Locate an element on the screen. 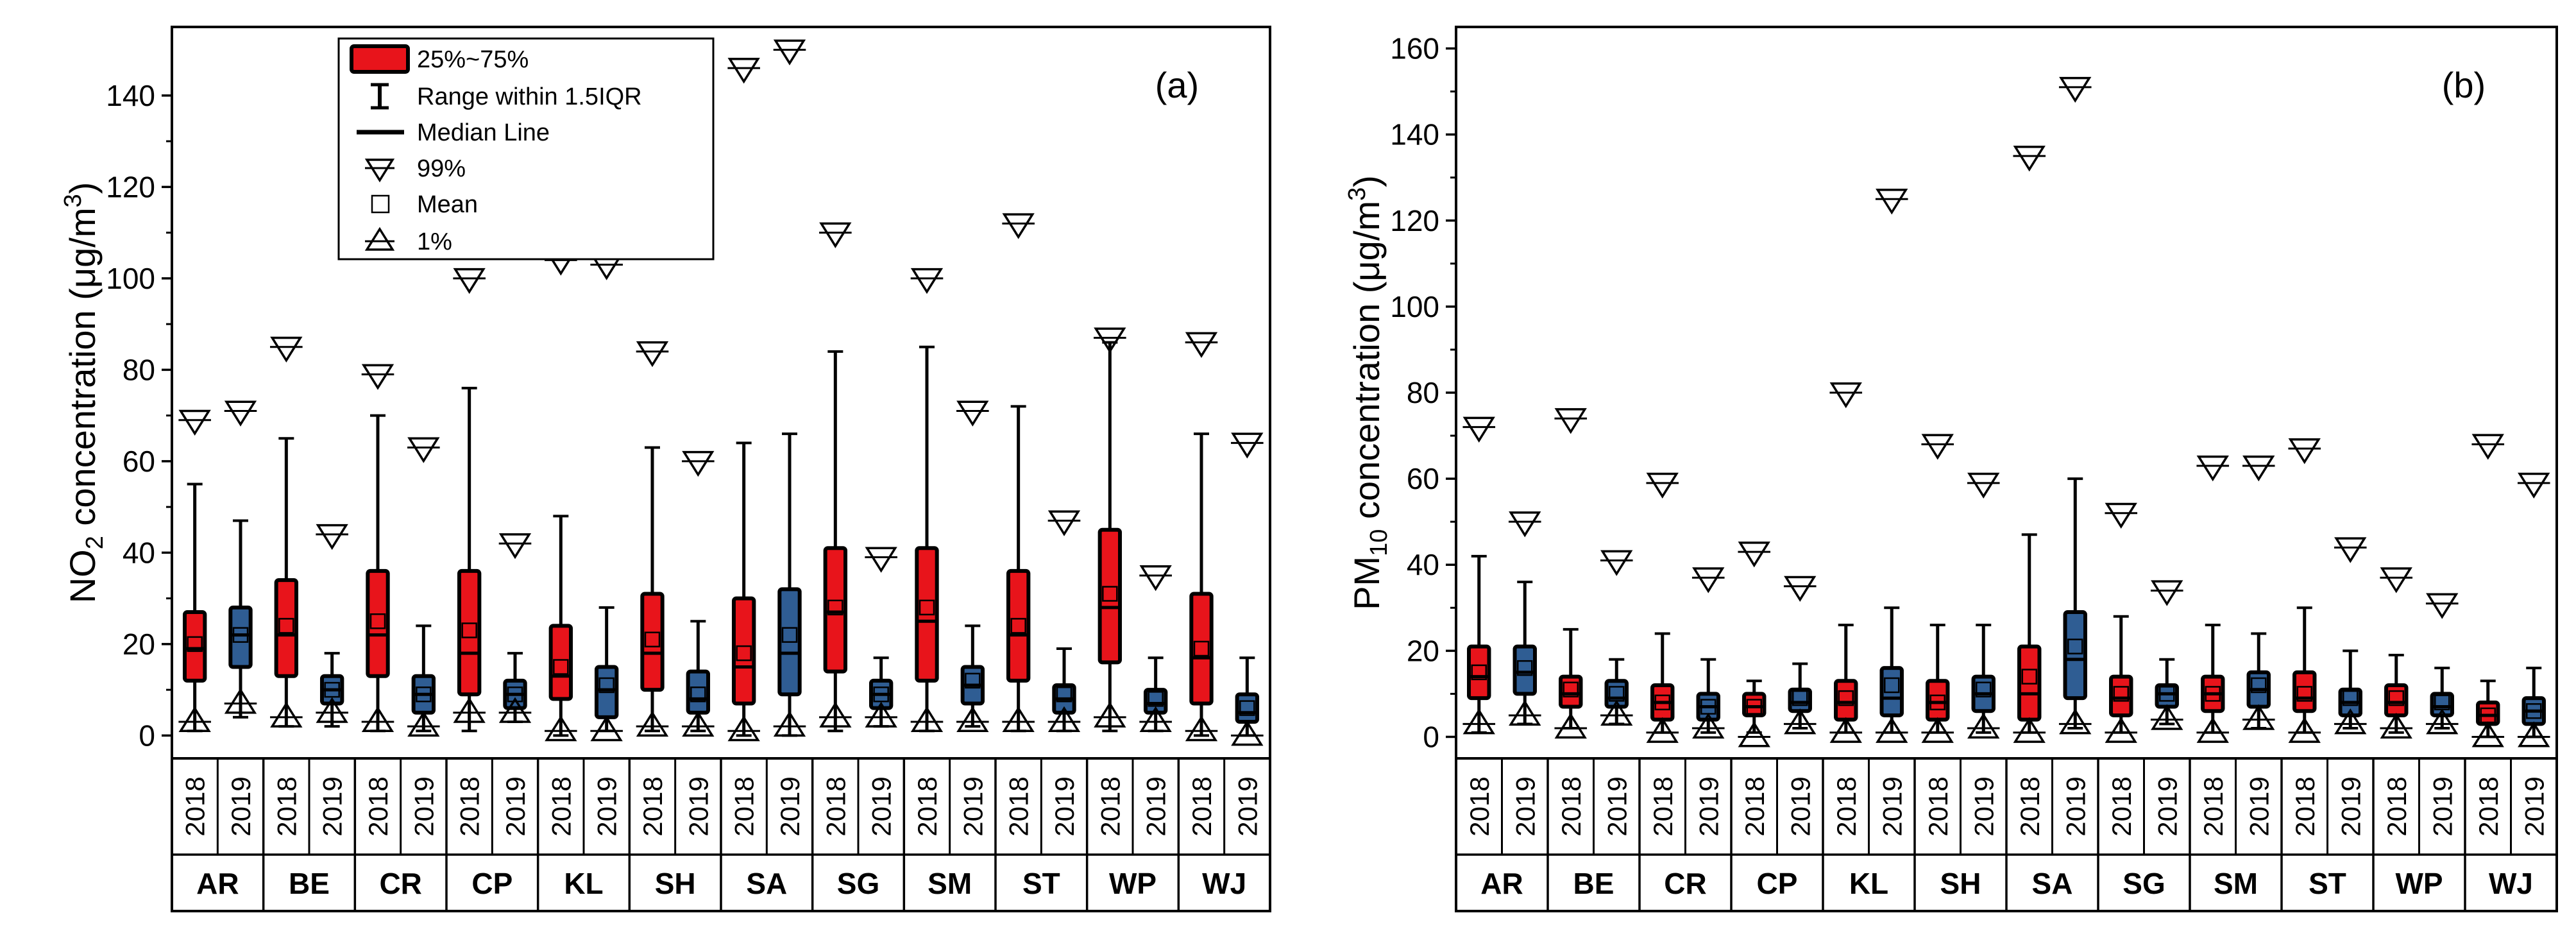 Image resolution: width=2576 pixels, height=947 pixels. x-site-label: ST is located at coordinates (2327, 883).